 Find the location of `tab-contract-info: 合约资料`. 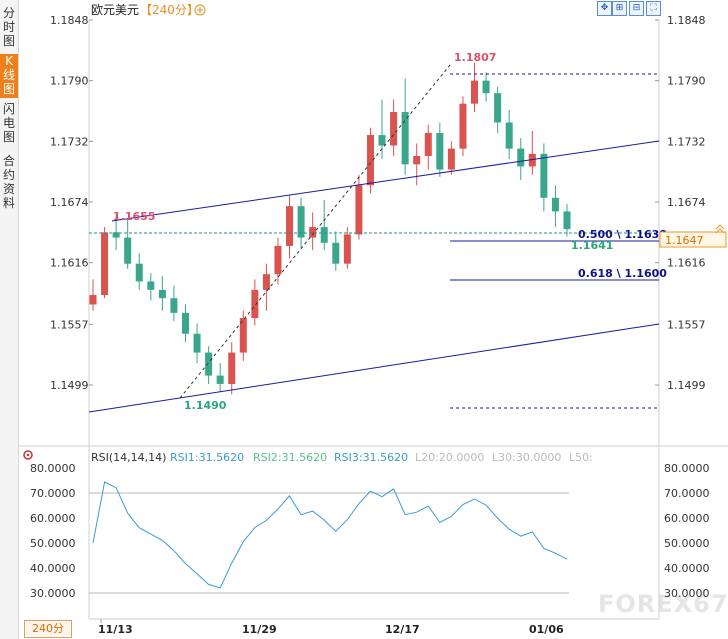

tab-contract-info: 合约资料 is located at coordinates (8, 182).